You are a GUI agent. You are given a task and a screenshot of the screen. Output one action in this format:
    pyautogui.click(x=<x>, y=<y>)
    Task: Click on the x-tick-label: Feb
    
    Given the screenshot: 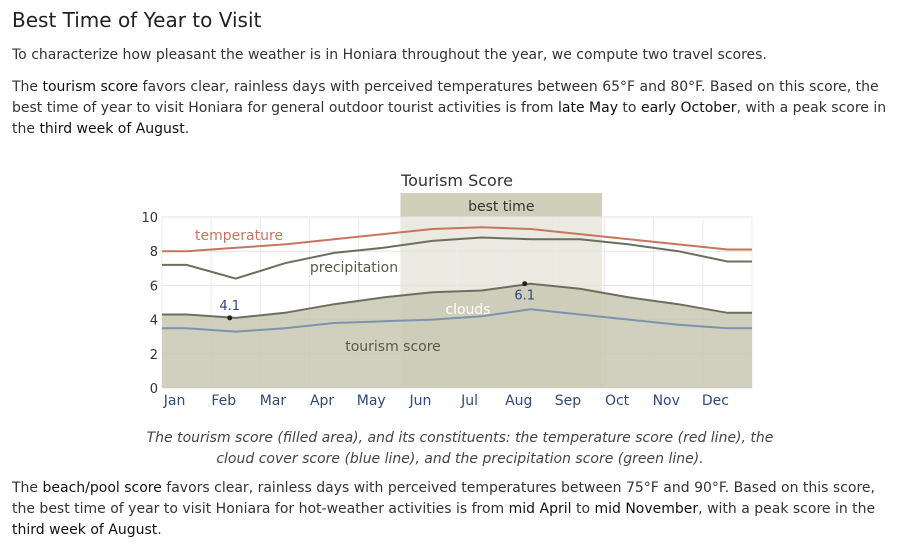 What is the action you would take?
    pyautogui.click(x=223, y=401)
    